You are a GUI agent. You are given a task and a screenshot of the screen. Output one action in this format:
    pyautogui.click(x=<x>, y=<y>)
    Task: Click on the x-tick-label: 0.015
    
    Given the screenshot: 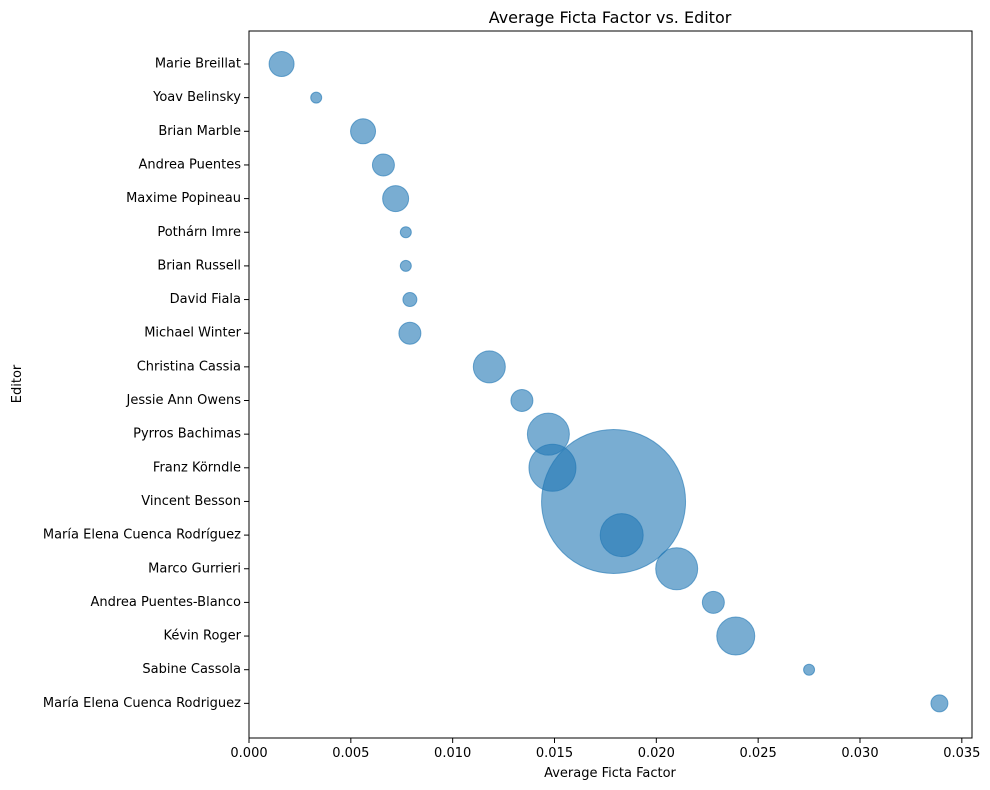 What is the action you would take?
    pyautogui.click(x=554, y=753)
    